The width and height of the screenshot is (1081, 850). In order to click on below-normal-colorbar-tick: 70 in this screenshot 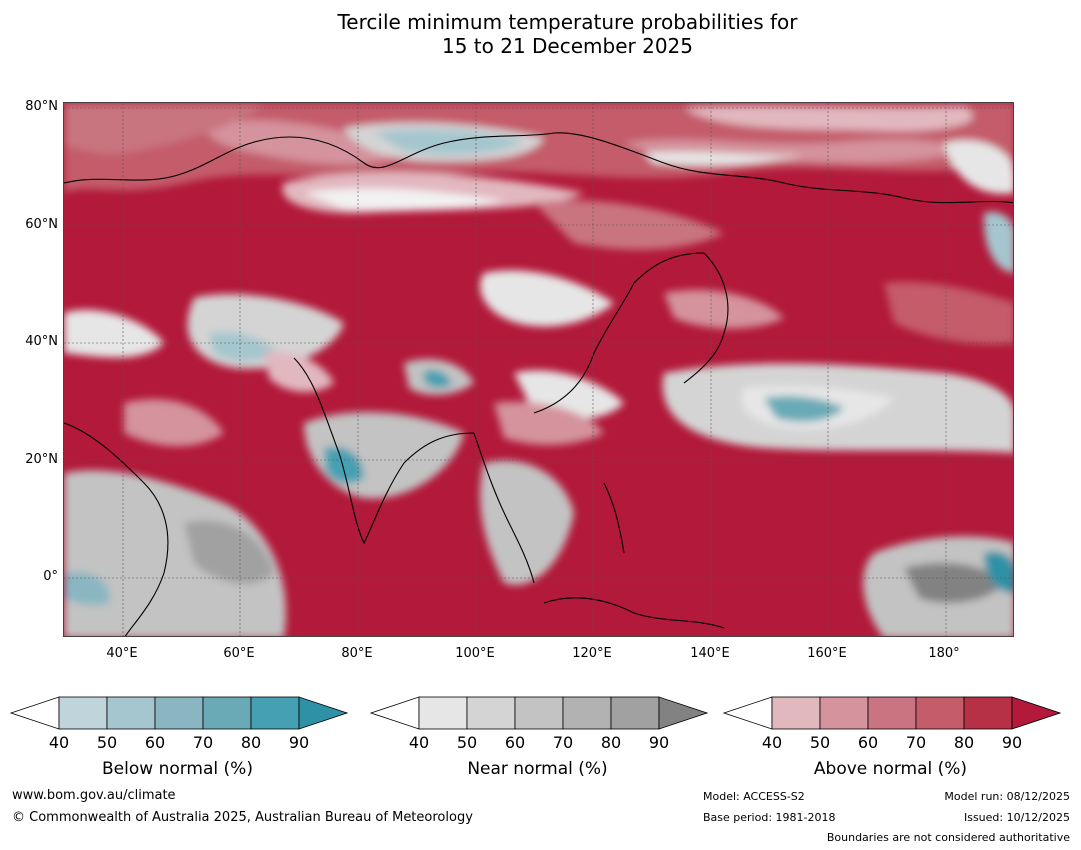, I will do `click(203, 742)`.